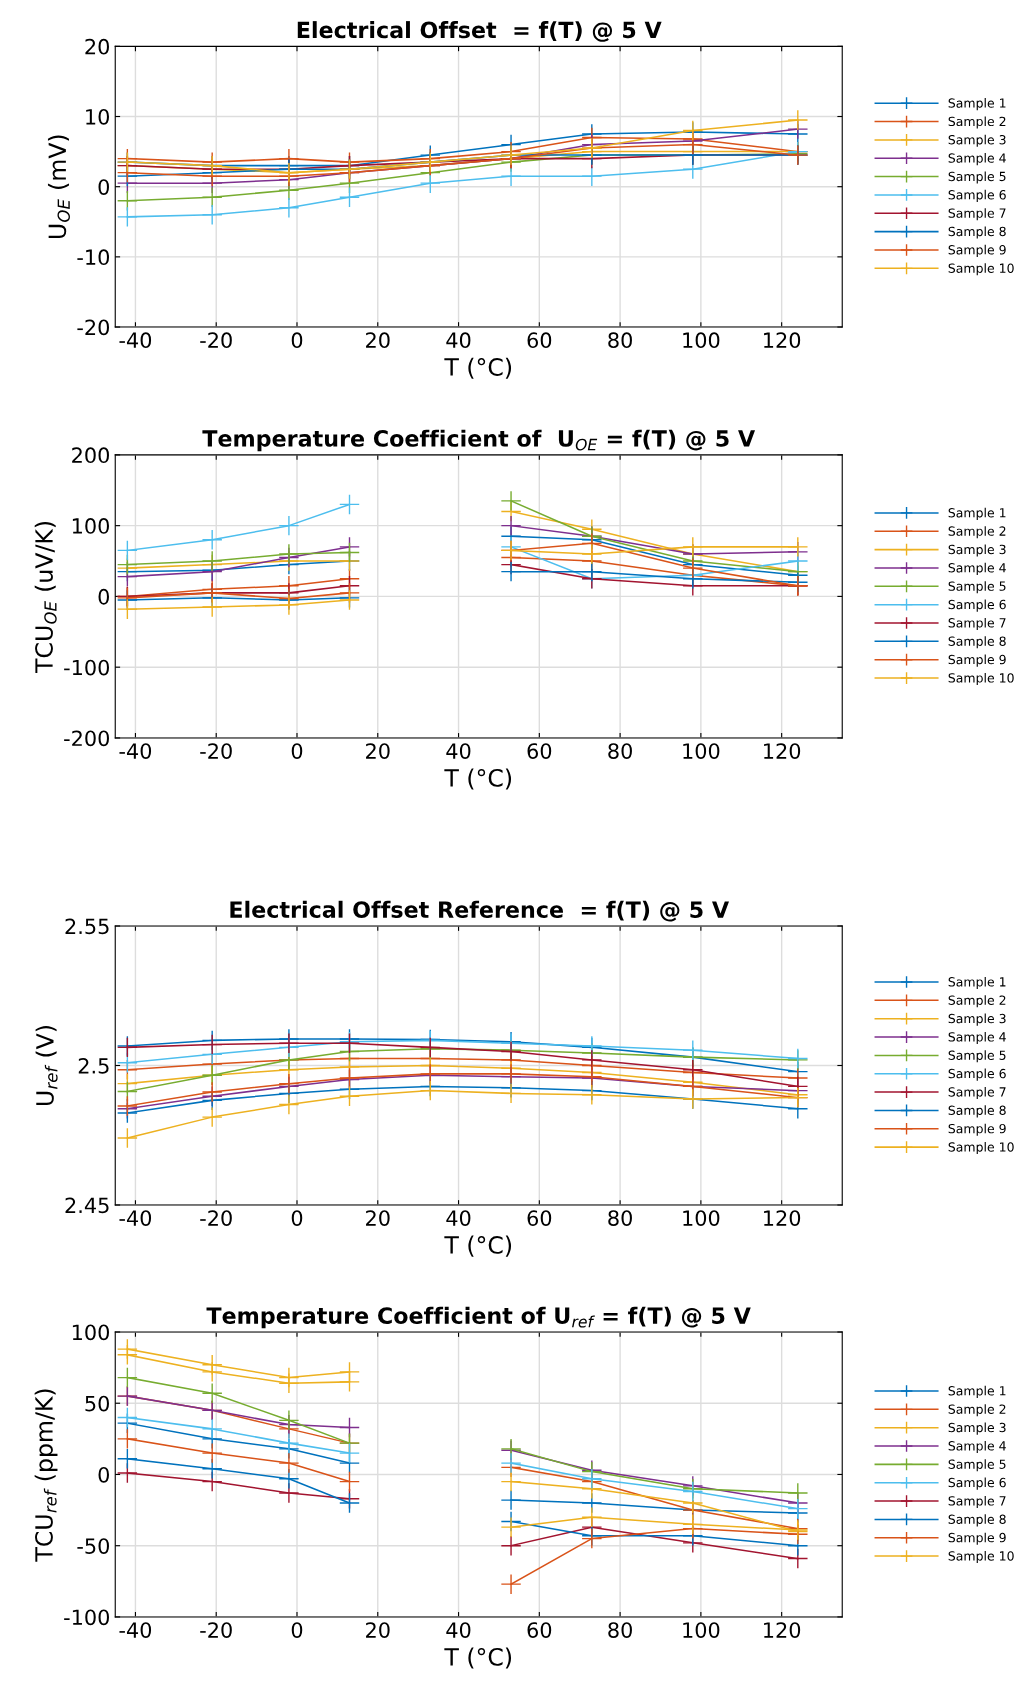 Image resolution: width=1029 pixels, height=1691 pixels. Describe the element at coordinates (87, 926) in the screenshot. I see `y-tick-label: 2.55` at that location.